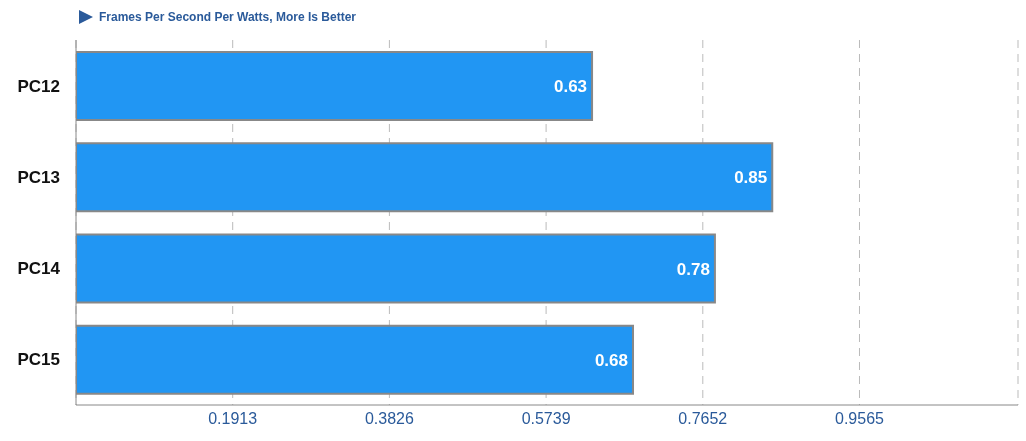 The image size is (1026, 441). What do you see at coordinates (860, 419) in the screenshot?
I see `x-tick-label: 0.9565` at bounding box center [860, 419].